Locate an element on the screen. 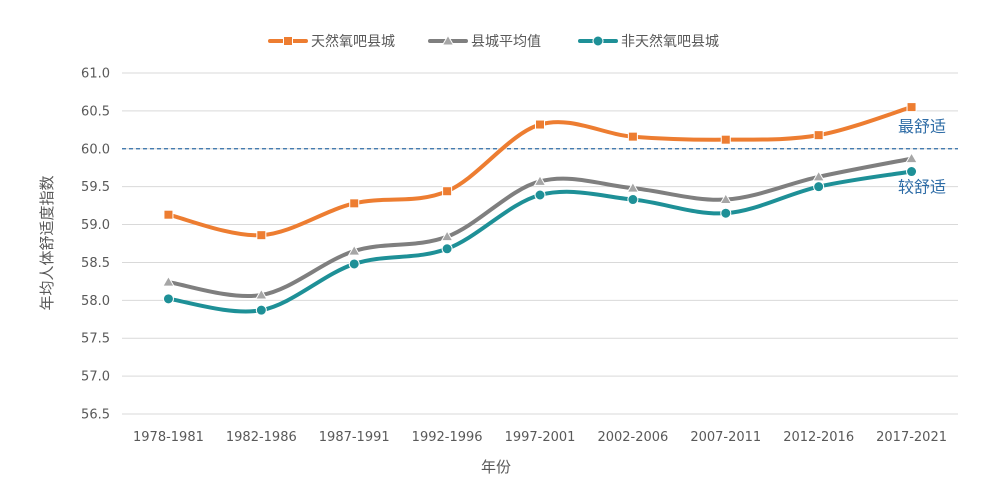 This screenshot has width=1000, height=485. y-axis-ticks: 56.5 57.0 57.5 58.0 58.5 59.0 59.5 60.0 60.5 61.0 is located at coordinates (95, 245).